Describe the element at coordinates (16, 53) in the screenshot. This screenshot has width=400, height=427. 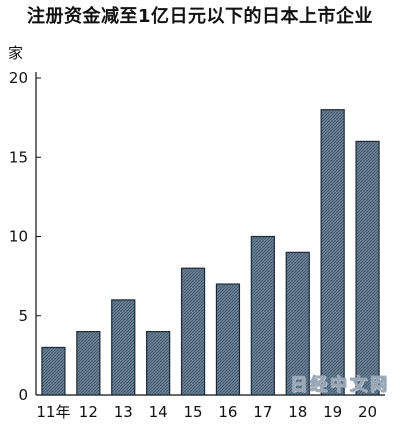
I see `y-axis-unit-label: 家` at that location.